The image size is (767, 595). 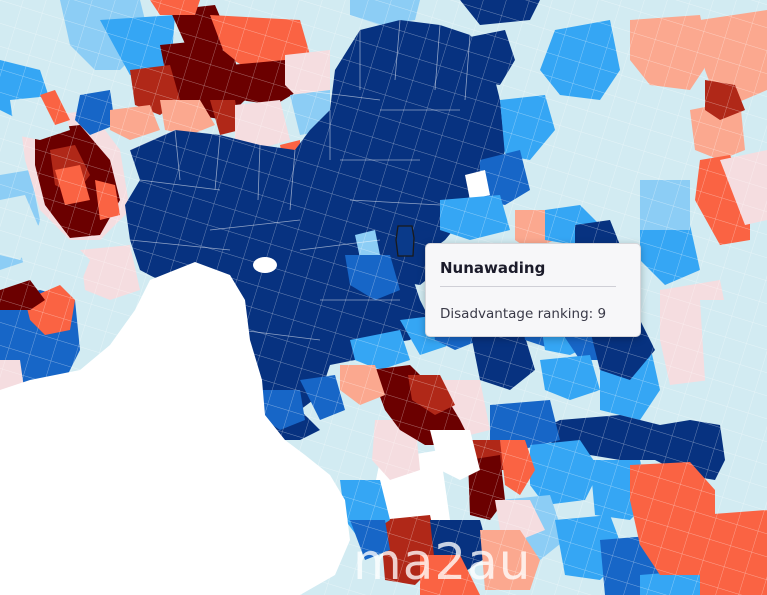 What do you see at coordinates (442, 562) in the screenshot?
I see `watermark-text: ma2au` at bounding box center [442, 562].